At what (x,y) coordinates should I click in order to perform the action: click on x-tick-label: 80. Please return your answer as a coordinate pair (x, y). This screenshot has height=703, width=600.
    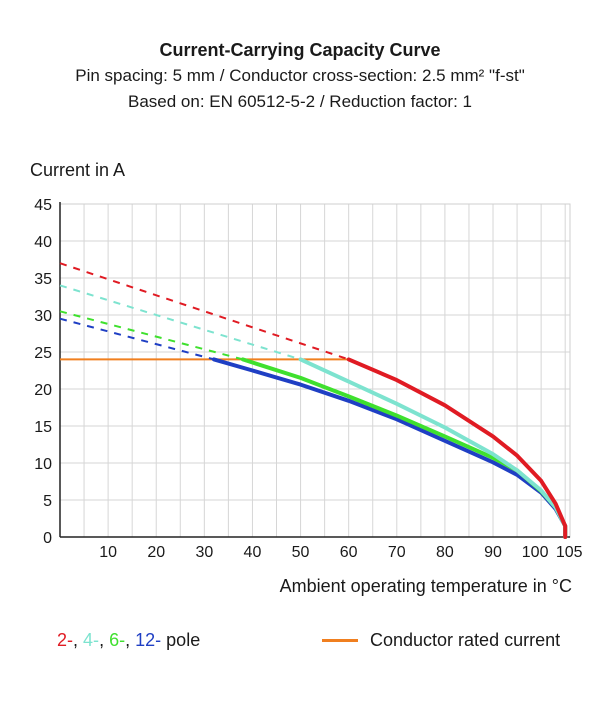
    Looking at the image, I should click on (445, 552).